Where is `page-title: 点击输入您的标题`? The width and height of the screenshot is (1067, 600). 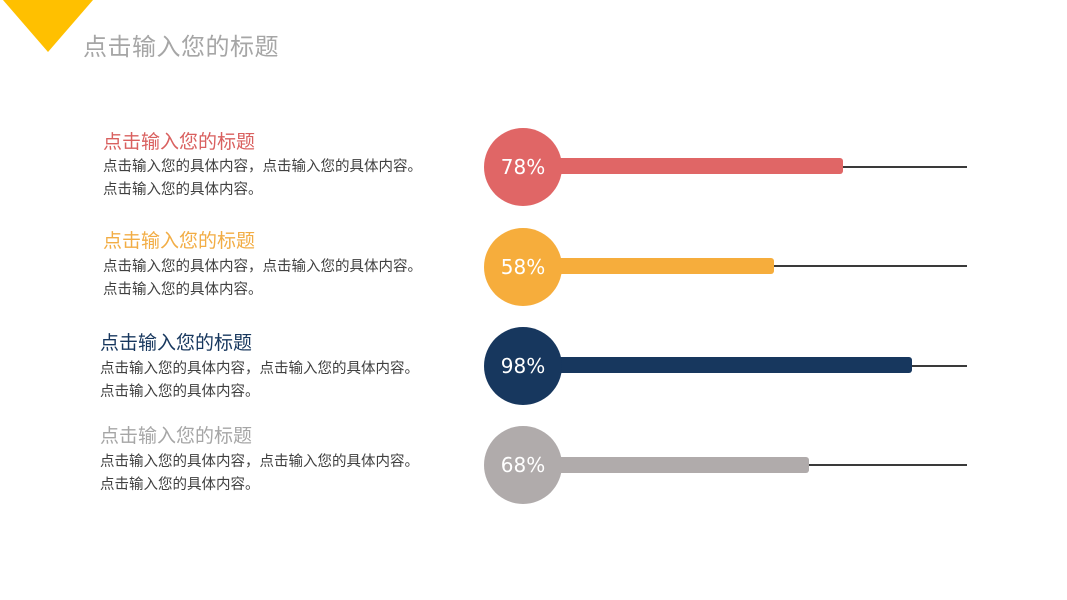
page-title: 点击输入您的标题 is located at coordinates (181, 47).